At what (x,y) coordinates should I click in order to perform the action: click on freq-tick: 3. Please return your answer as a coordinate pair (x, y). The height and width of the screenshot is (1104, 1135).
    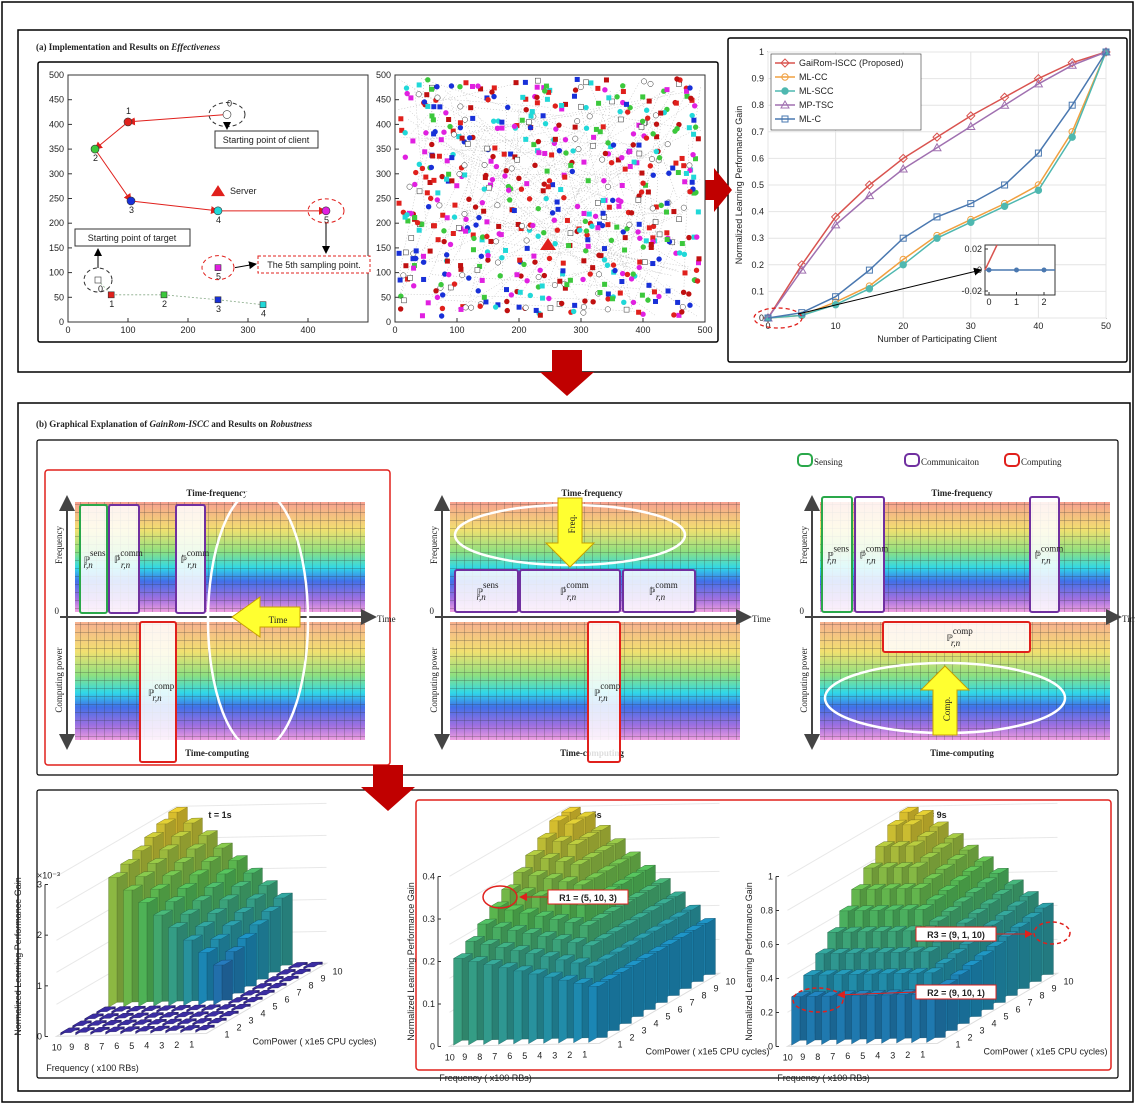
    Looking at the image, I should click on (892, 1055).